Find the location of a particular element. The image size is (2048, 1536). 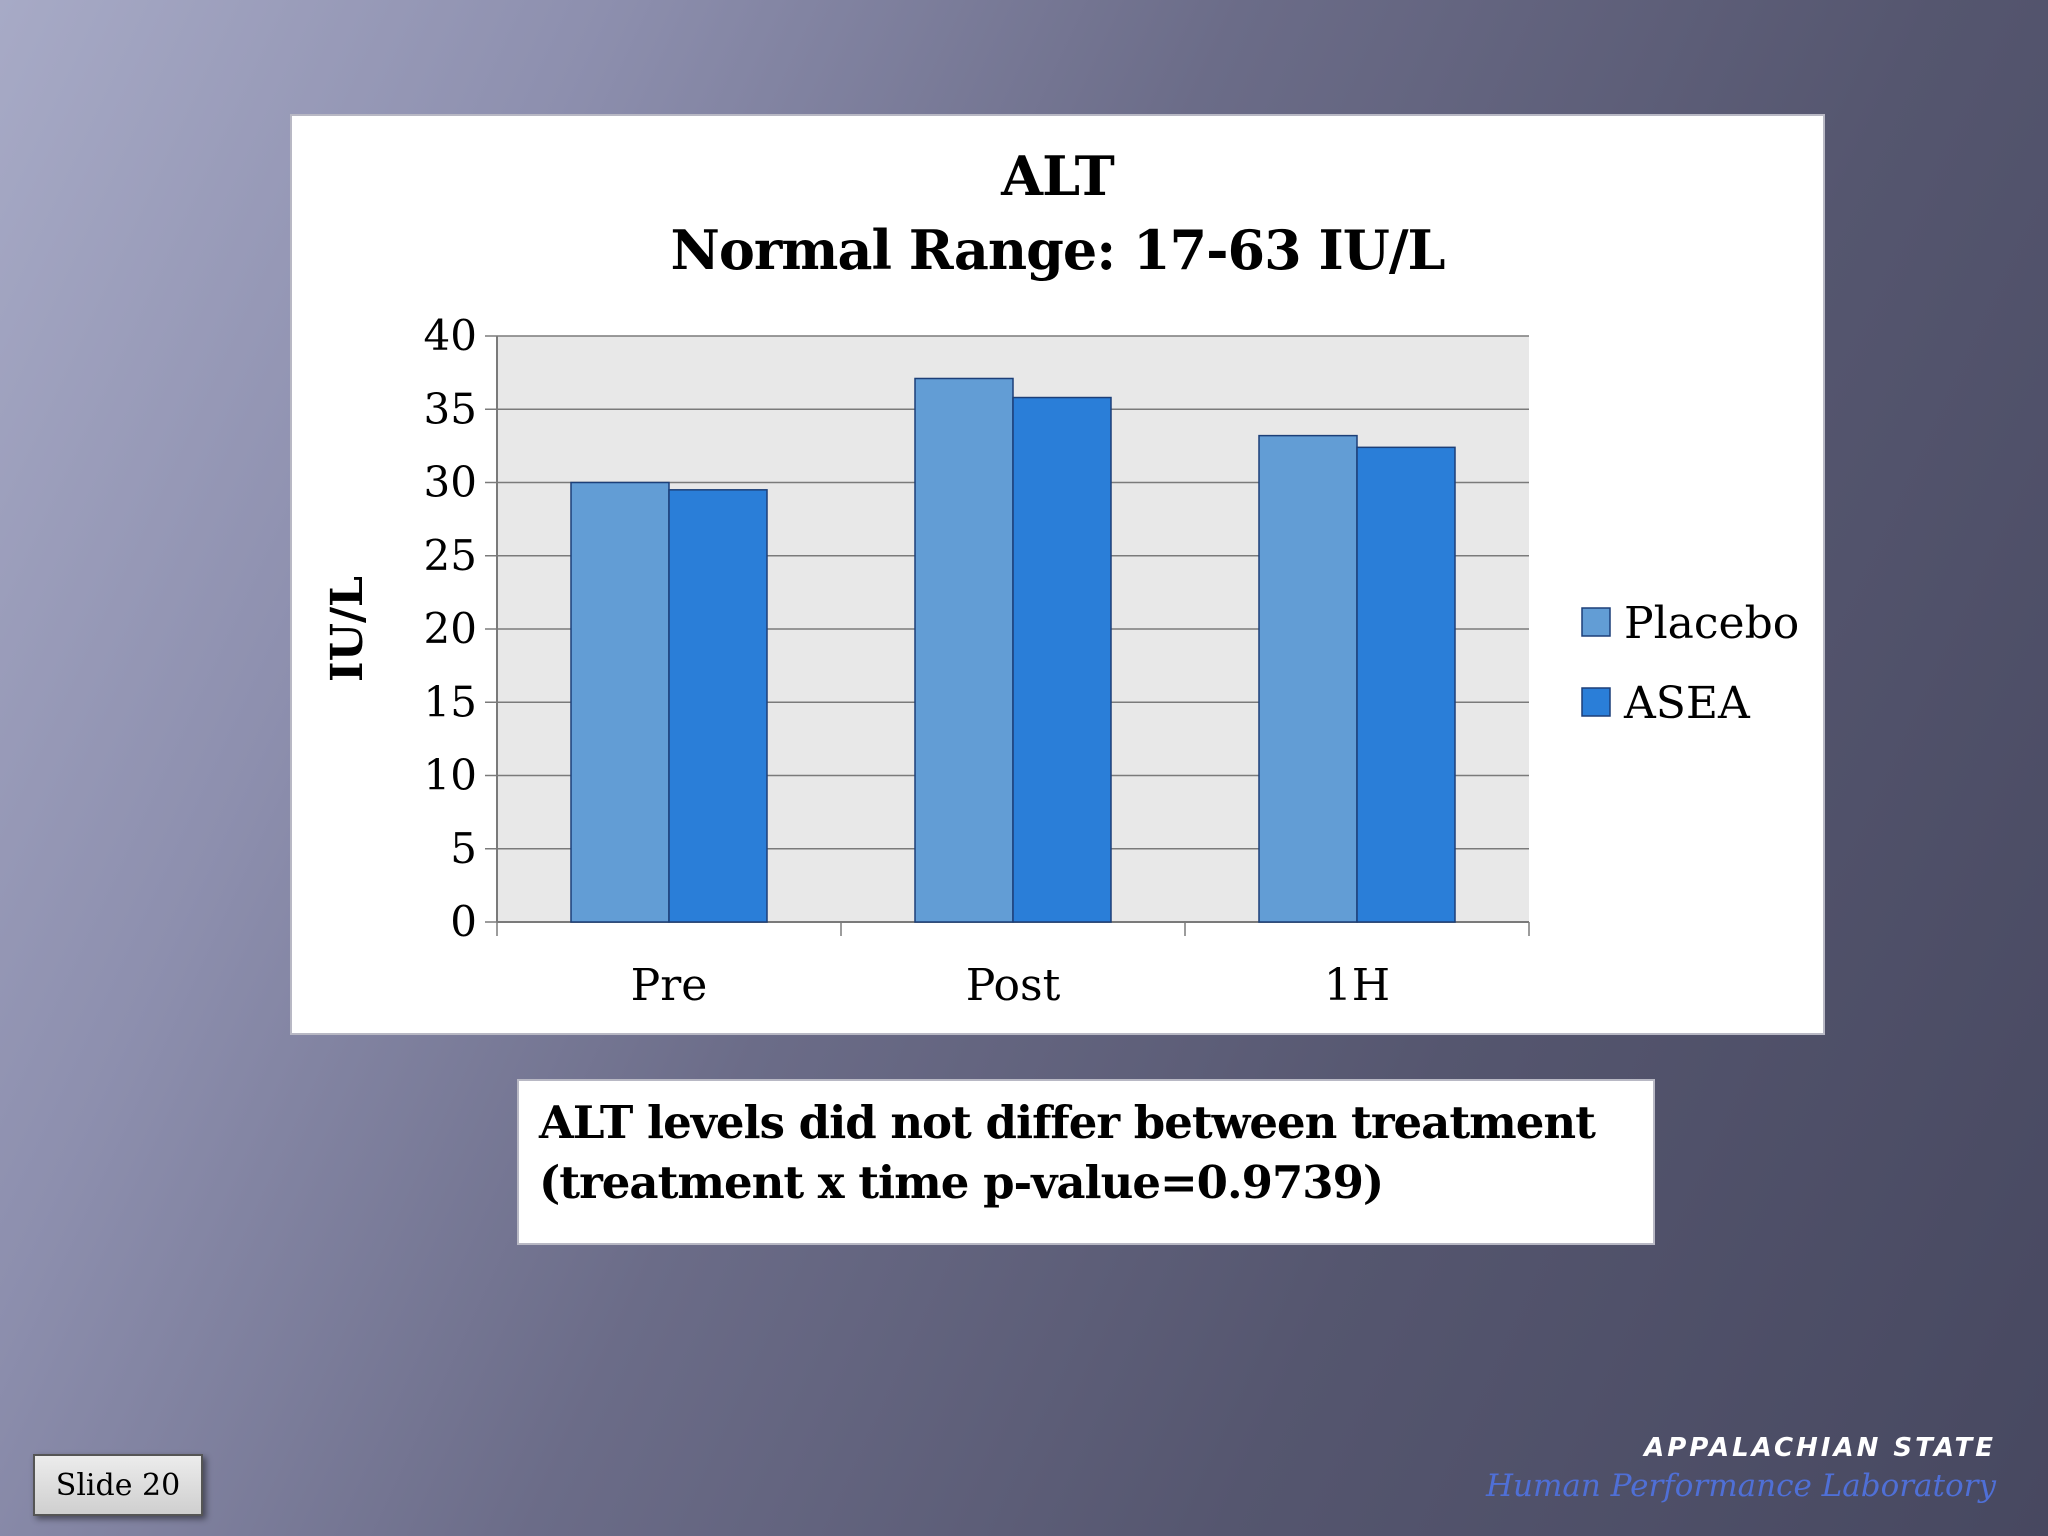

y-tick-label: 20 is located at coordinates (450, 628).